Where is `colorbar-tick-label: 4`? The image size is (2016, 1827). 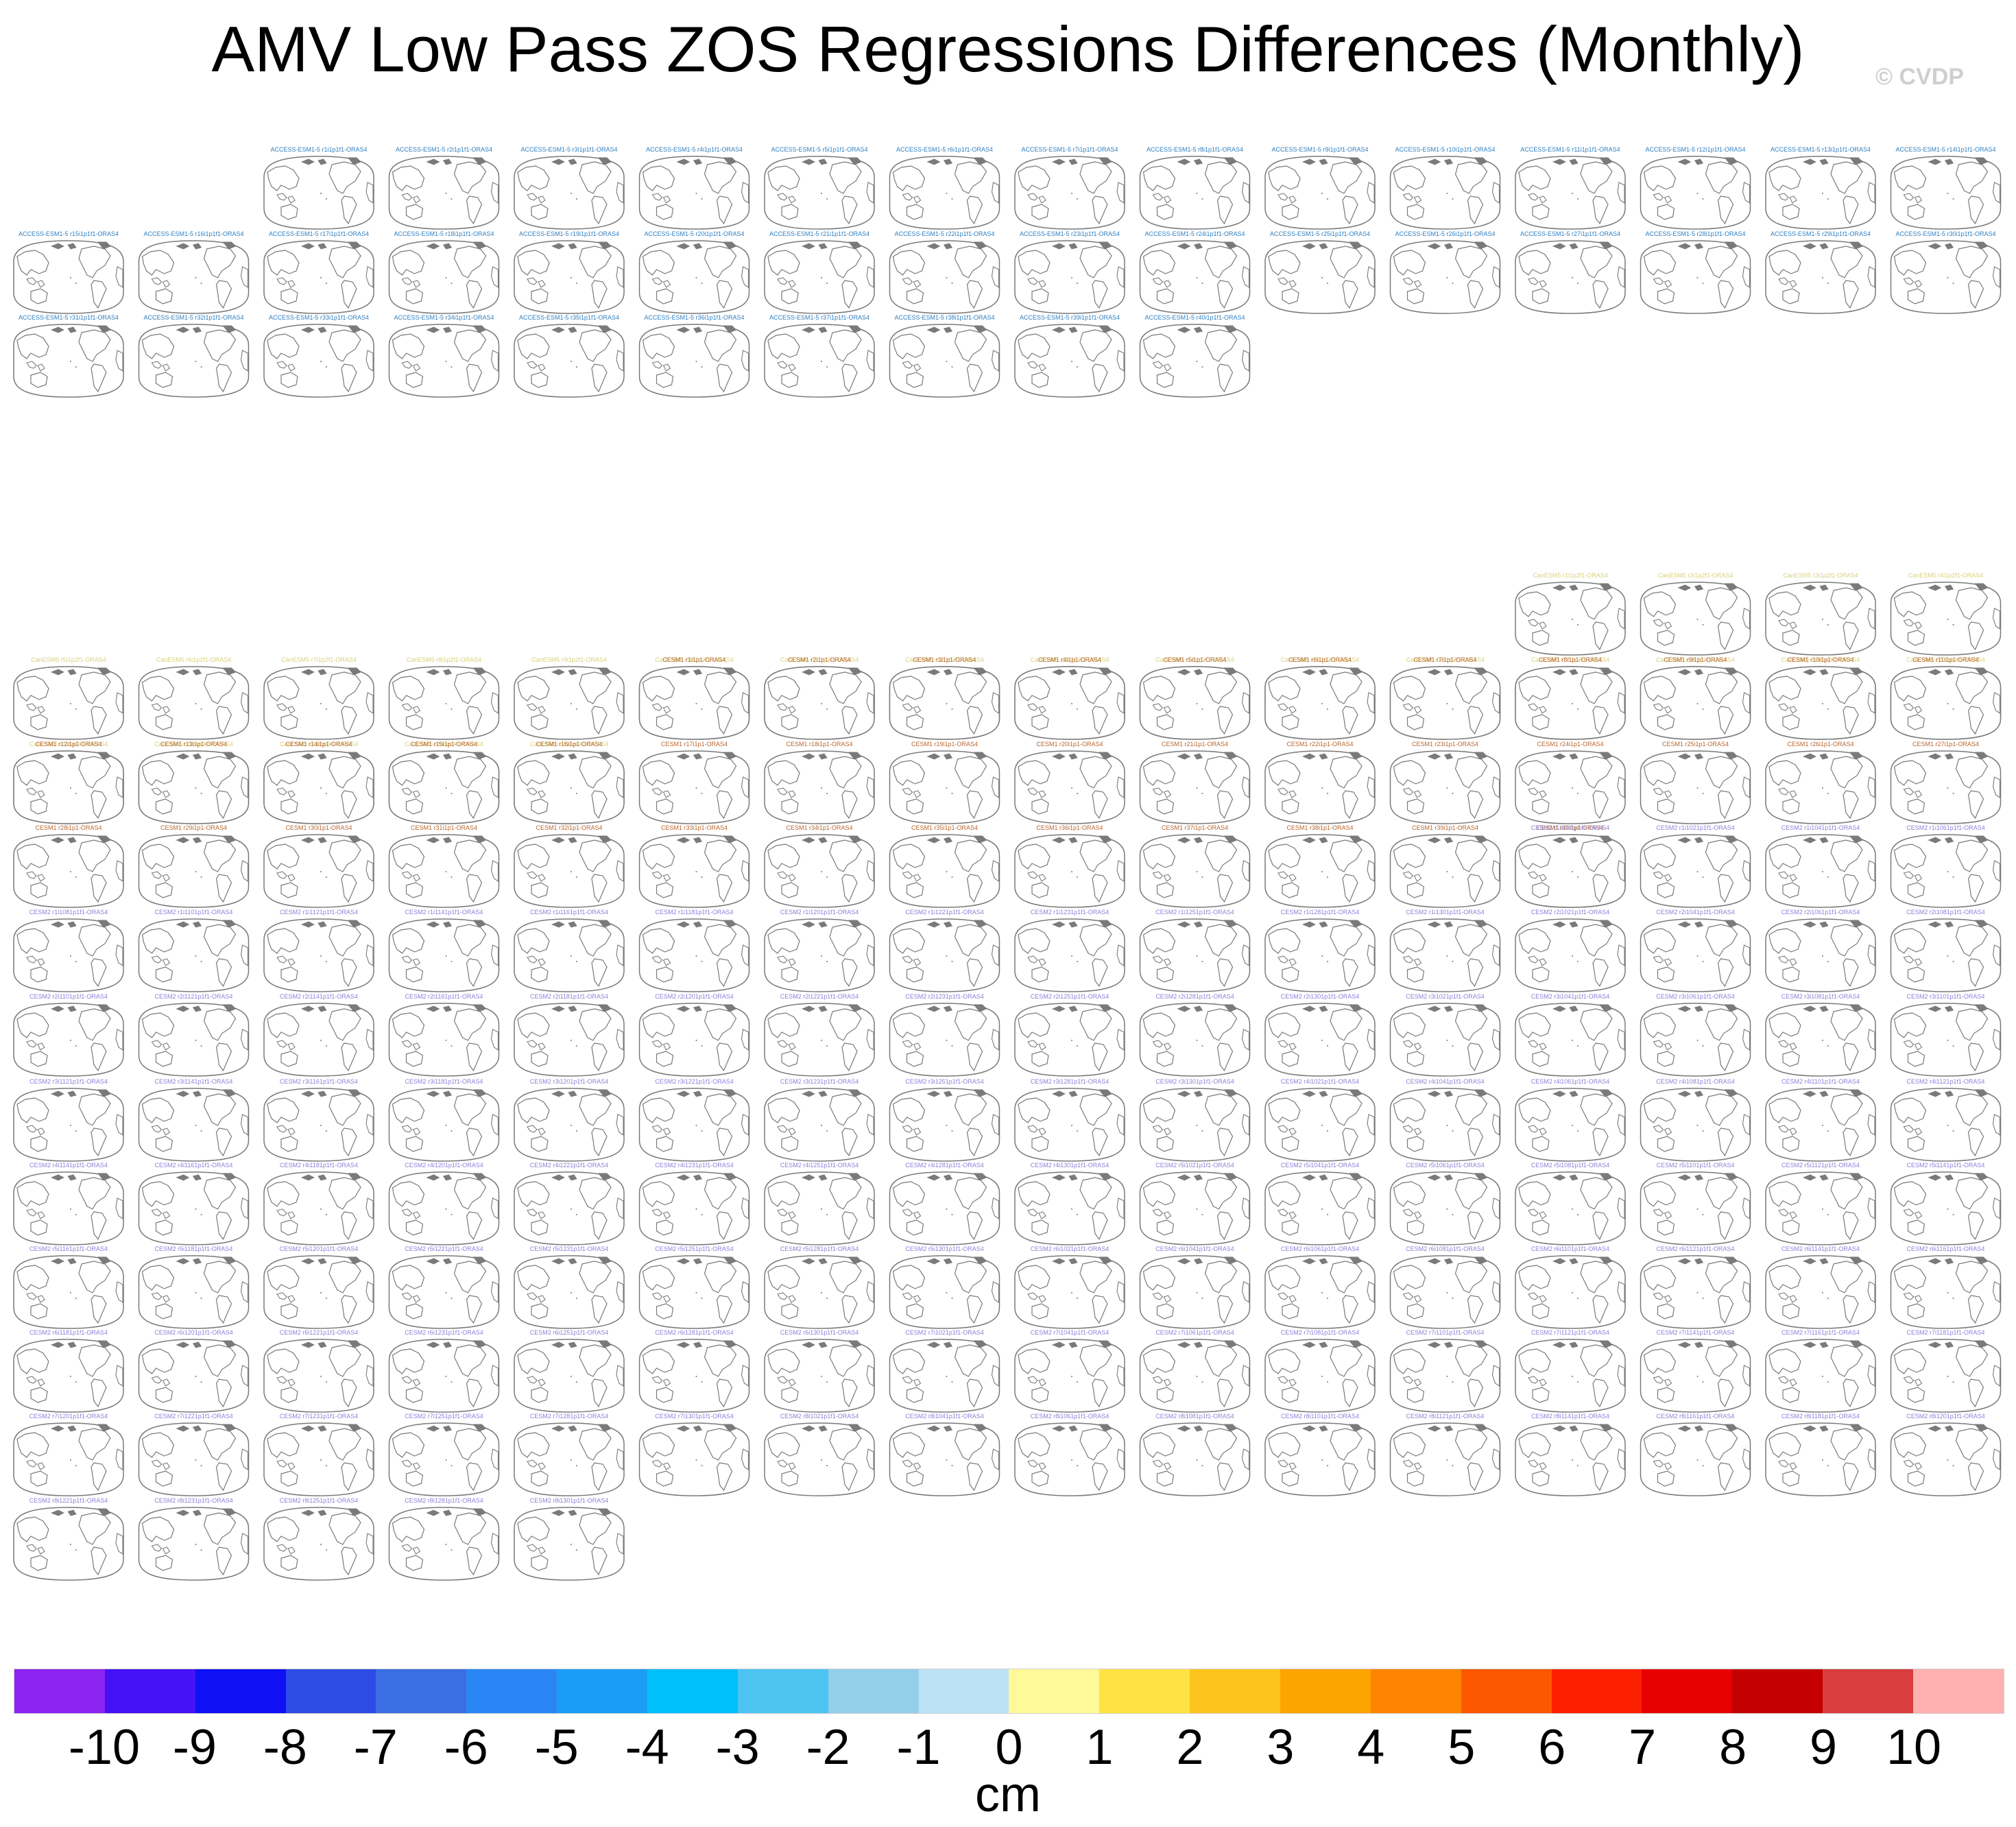 colorbar-tick-label: 4 is located at coordinates (1371, 1747).